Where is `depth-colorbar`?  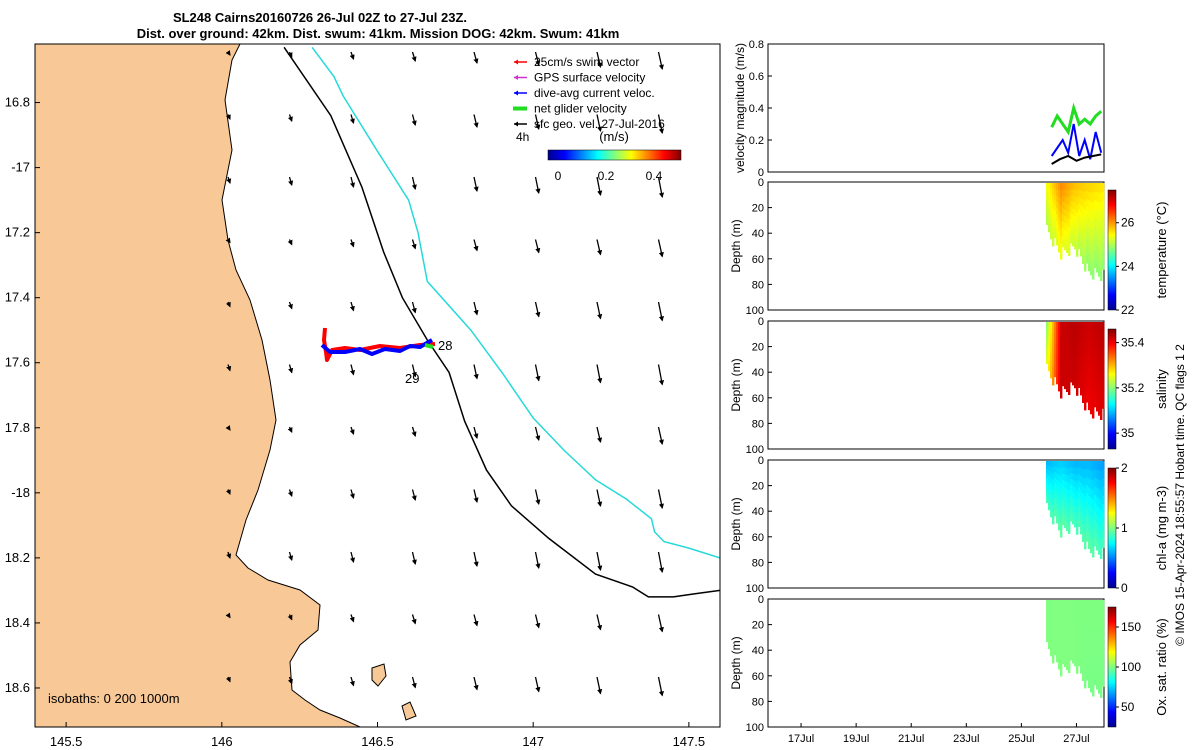 depth-colorbar is located at coordinates (1112, 250).